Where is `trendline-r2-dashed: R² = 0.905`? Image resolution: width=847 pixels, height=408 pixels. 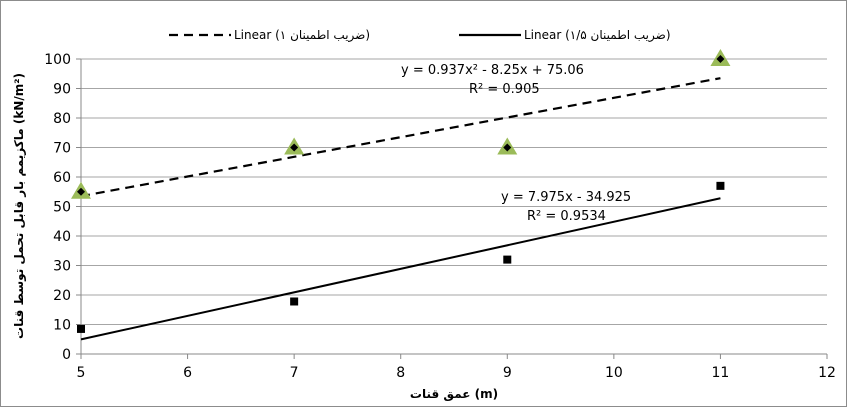 trendline-r2-dashed: R² = 0.905 is located at coordinates (504, 89).